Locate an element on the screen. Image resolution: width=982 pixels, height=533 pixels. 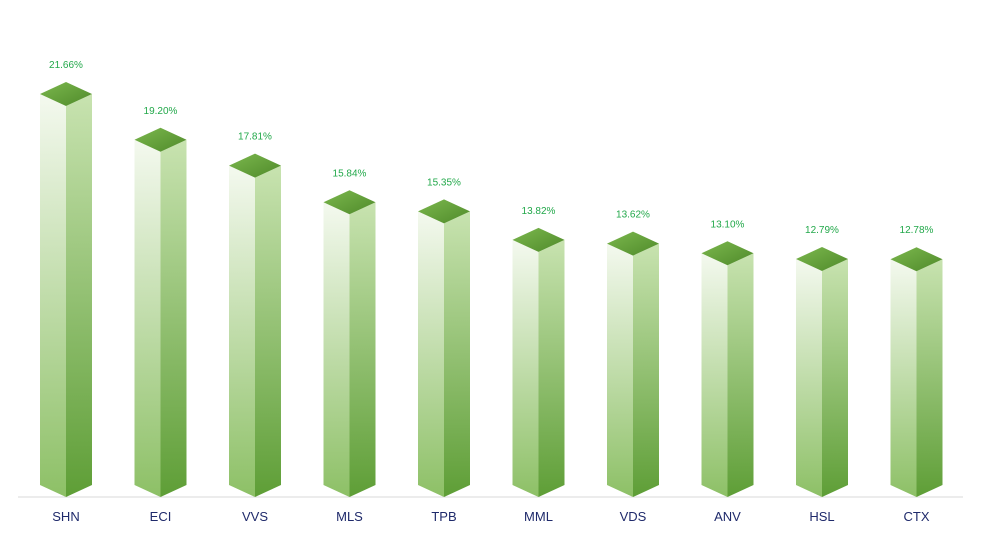
category-labels-group: SHN ECI VVS MLS TPB MML VDS ANV HSL CTX is located at coordinates (491, 516).